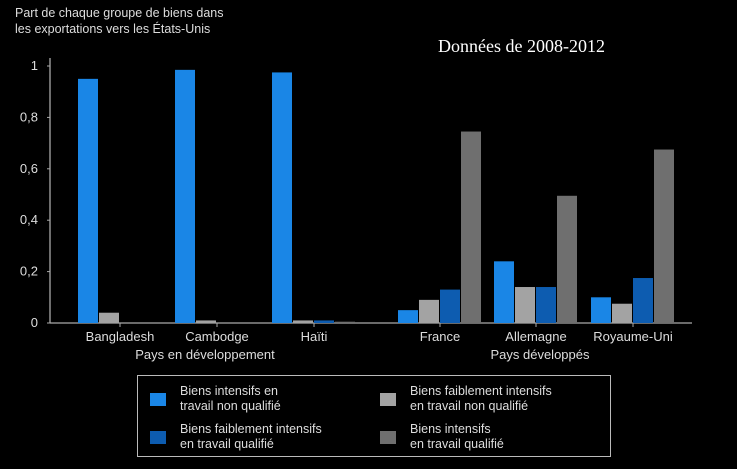 The width and height of the screenshot is (737, 469). What do you see at coordinates (29, 168) in the screenshot?
I see `y-tick-label: 0,6` at bounding box center [29, 168].